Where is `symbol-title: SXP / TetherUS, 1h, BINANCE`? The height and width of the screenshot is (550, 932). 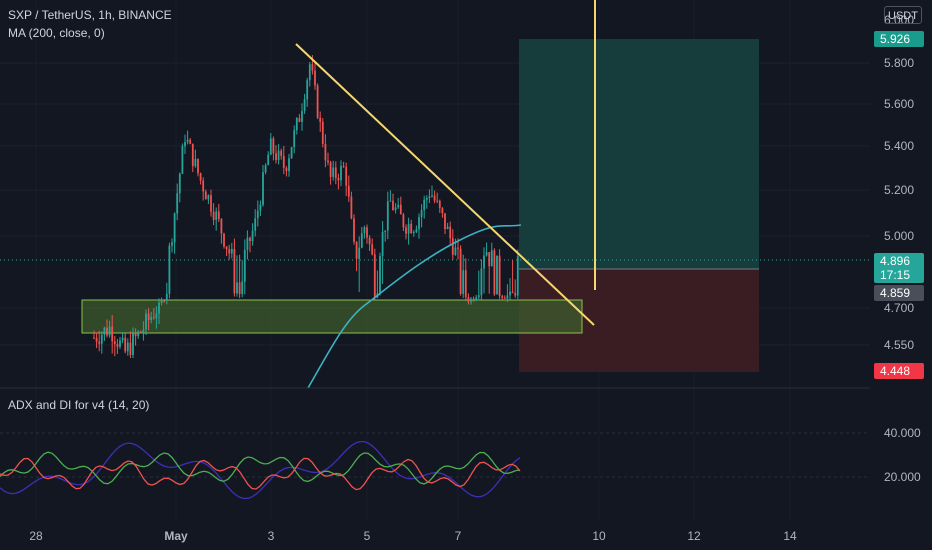
symbol-title: SXP / TetherUS, 1h, BINANCE is located at coordinates (90, 15).